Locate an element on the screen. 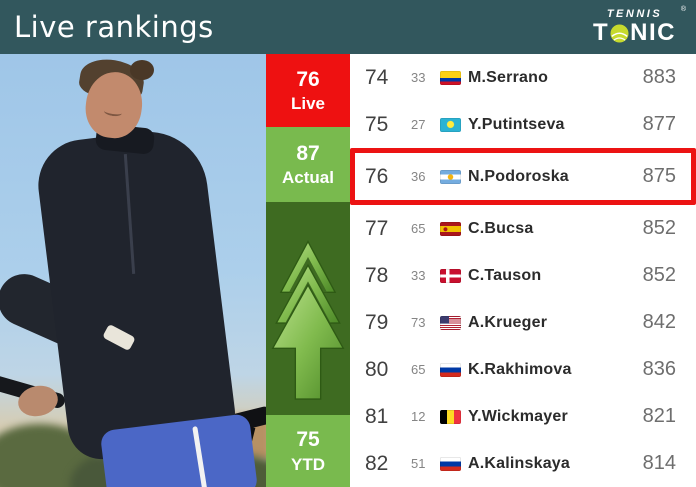 This screenshot has width=696, height=487. points-value: 842 is located at coordinates (659, 322).